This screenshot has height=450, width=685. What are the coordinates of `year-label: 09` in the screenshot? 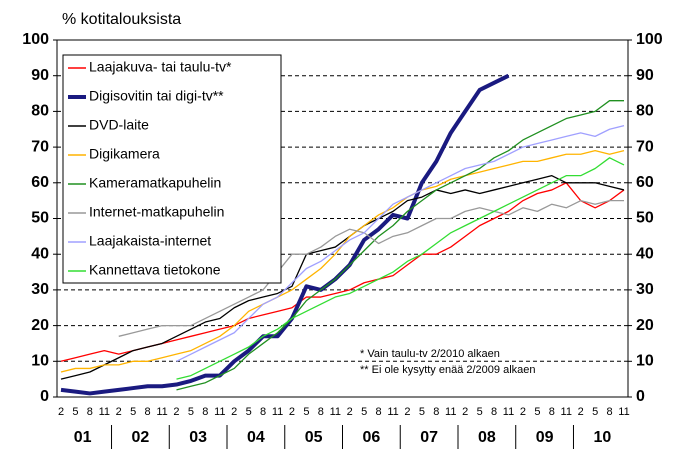 It's located at (545, 437).